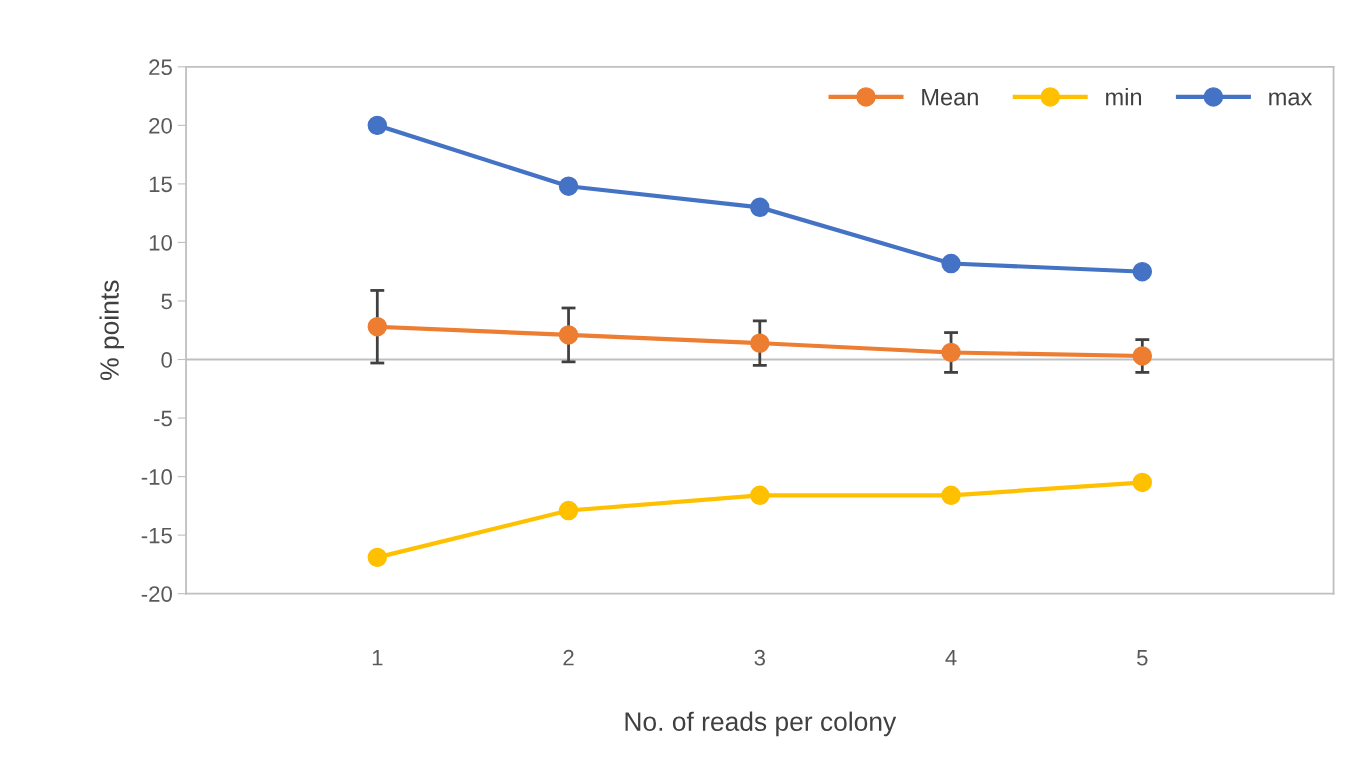  Describe the element at coordinates (1124, 97) in the screenshot. I see `legend-label: min` at that location.